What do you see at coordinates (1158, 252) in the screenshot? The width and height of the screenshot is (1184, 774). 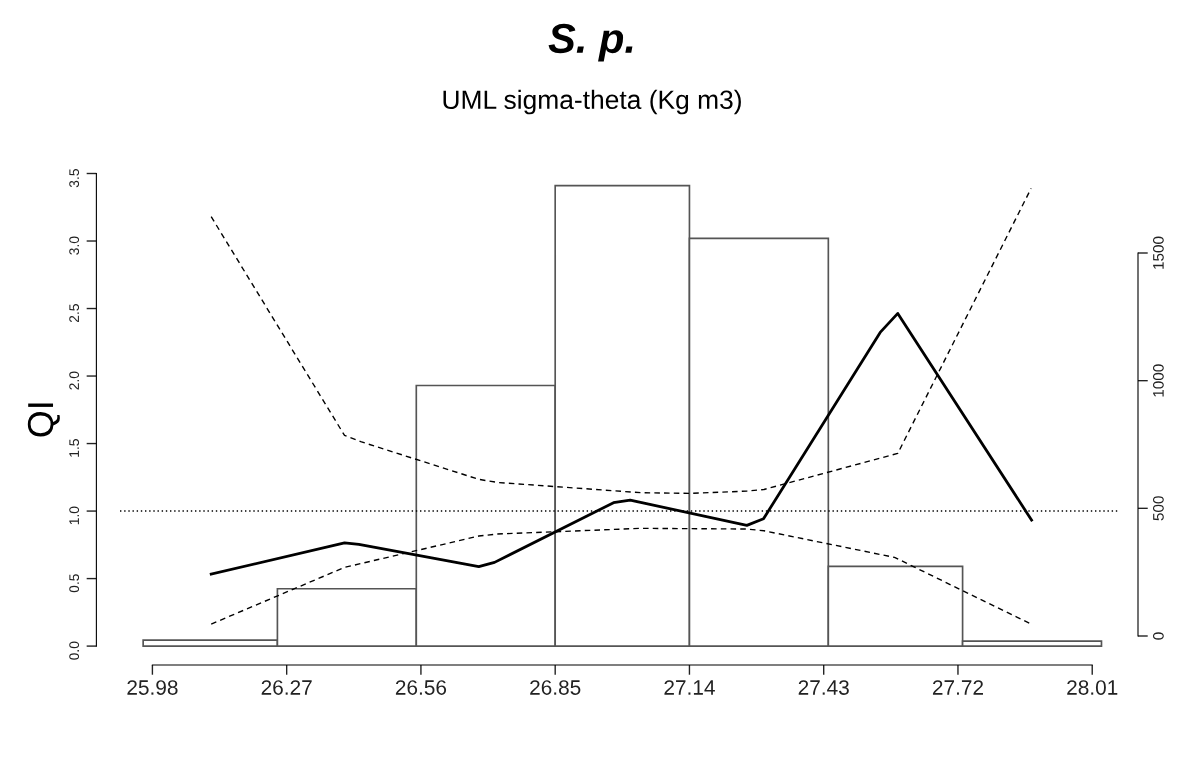 I see `y2-tick-label: 1500` at bounding box center [1158, 252].